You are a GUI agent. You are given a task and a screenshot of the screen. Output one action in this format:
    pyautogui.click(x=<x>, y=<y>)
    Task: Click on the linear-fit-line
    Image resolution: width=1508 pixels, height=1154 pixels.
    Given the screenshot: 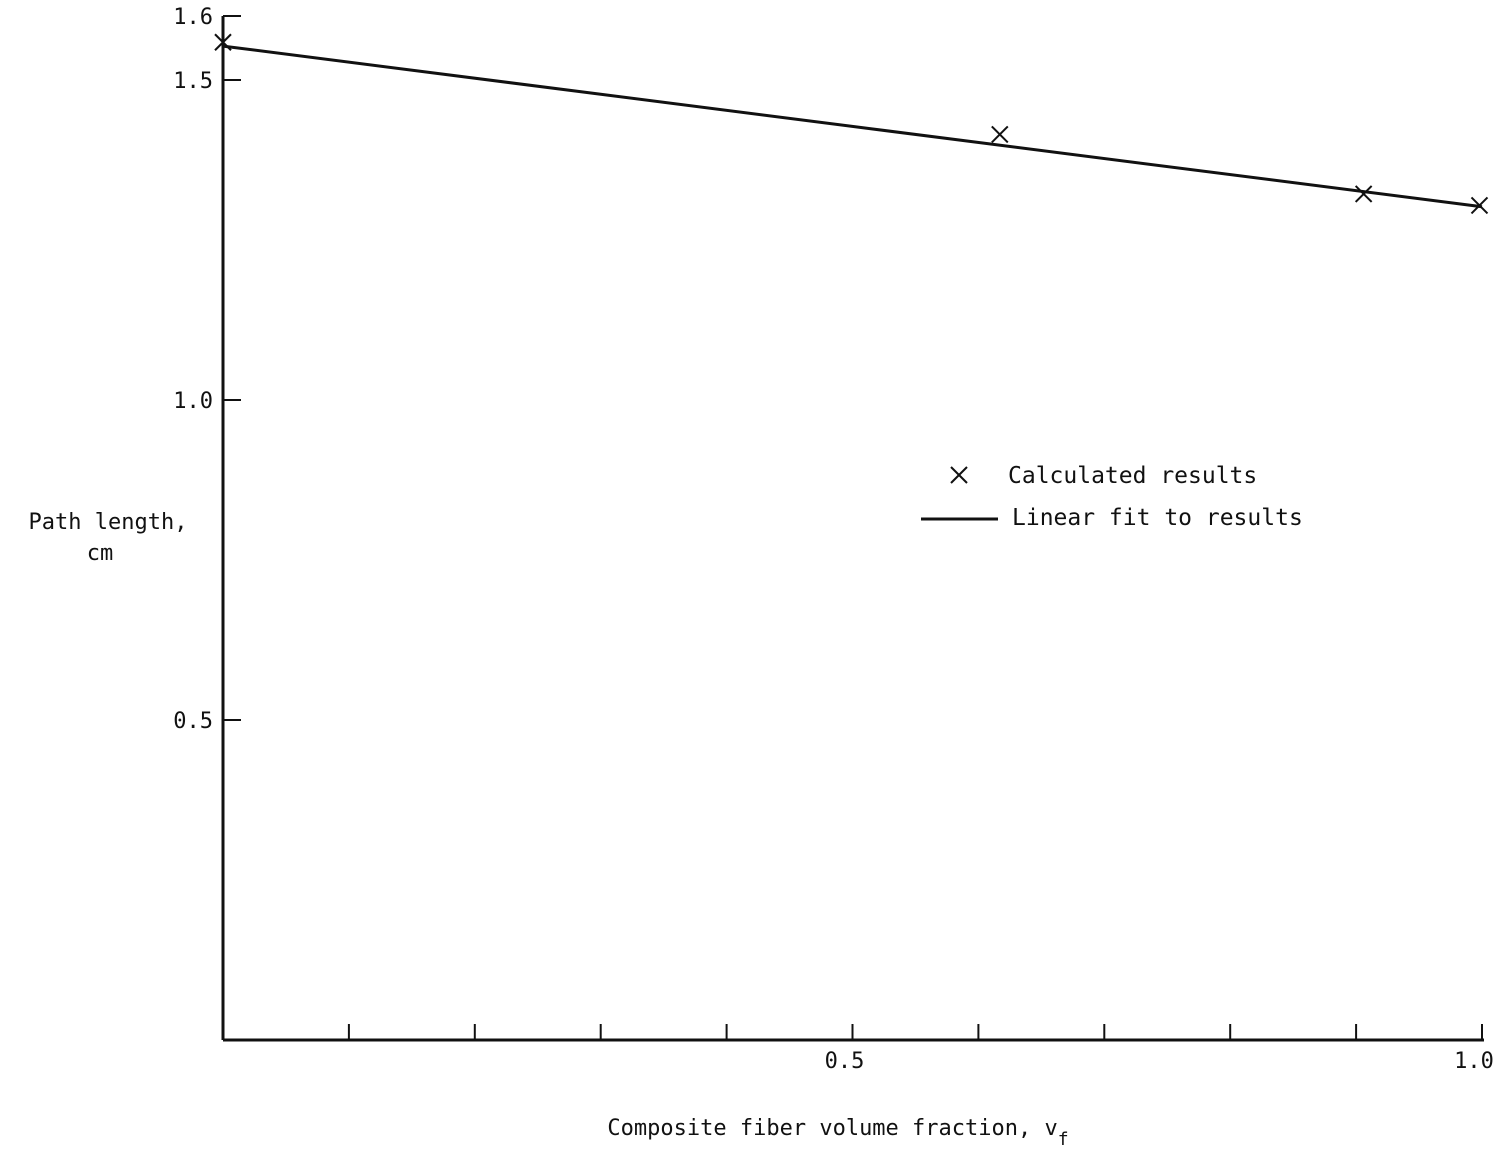 What is the action you would take?
    pyautogui.click(x=852, y=126)
    